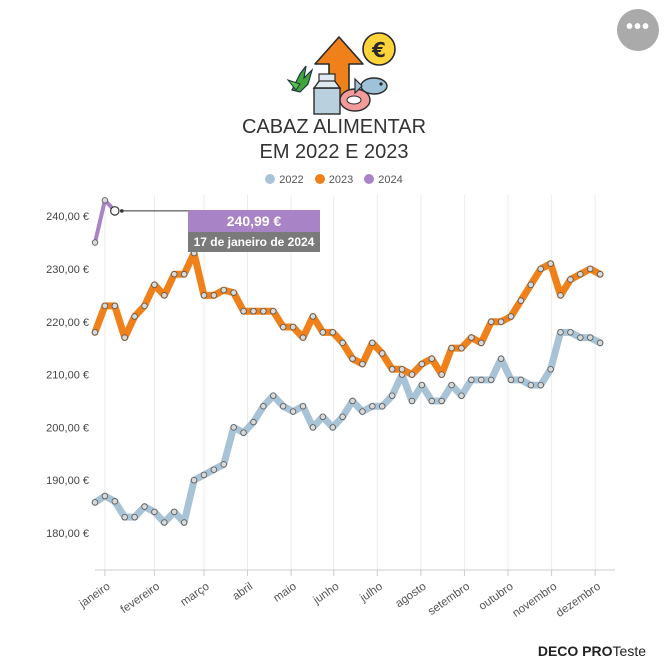 The height and width of the screenshot is (671, 668). Describe the element at coordinates (390, 180) in the screenshot. I see `legend-label-2024: 2024` at that location.